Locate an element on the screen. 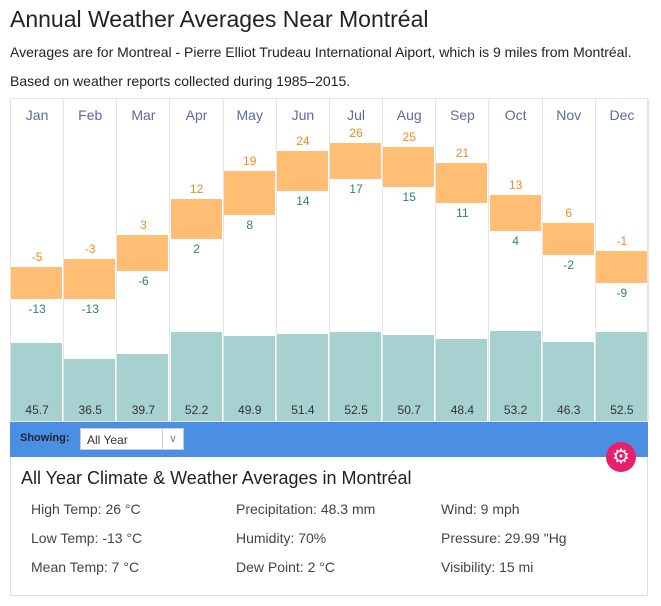 The image size is (661, 606). month-label: Sep is located at coordinates (462, 115).